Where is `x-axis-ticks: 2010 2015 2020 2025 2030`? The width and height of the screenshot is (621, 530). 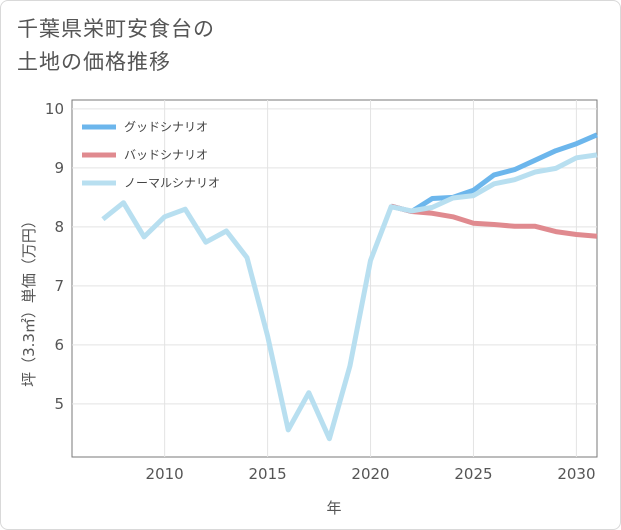 x-axis-ticks: 2010 2015 2020 2025 2030 is located at coordinates (371, 474).